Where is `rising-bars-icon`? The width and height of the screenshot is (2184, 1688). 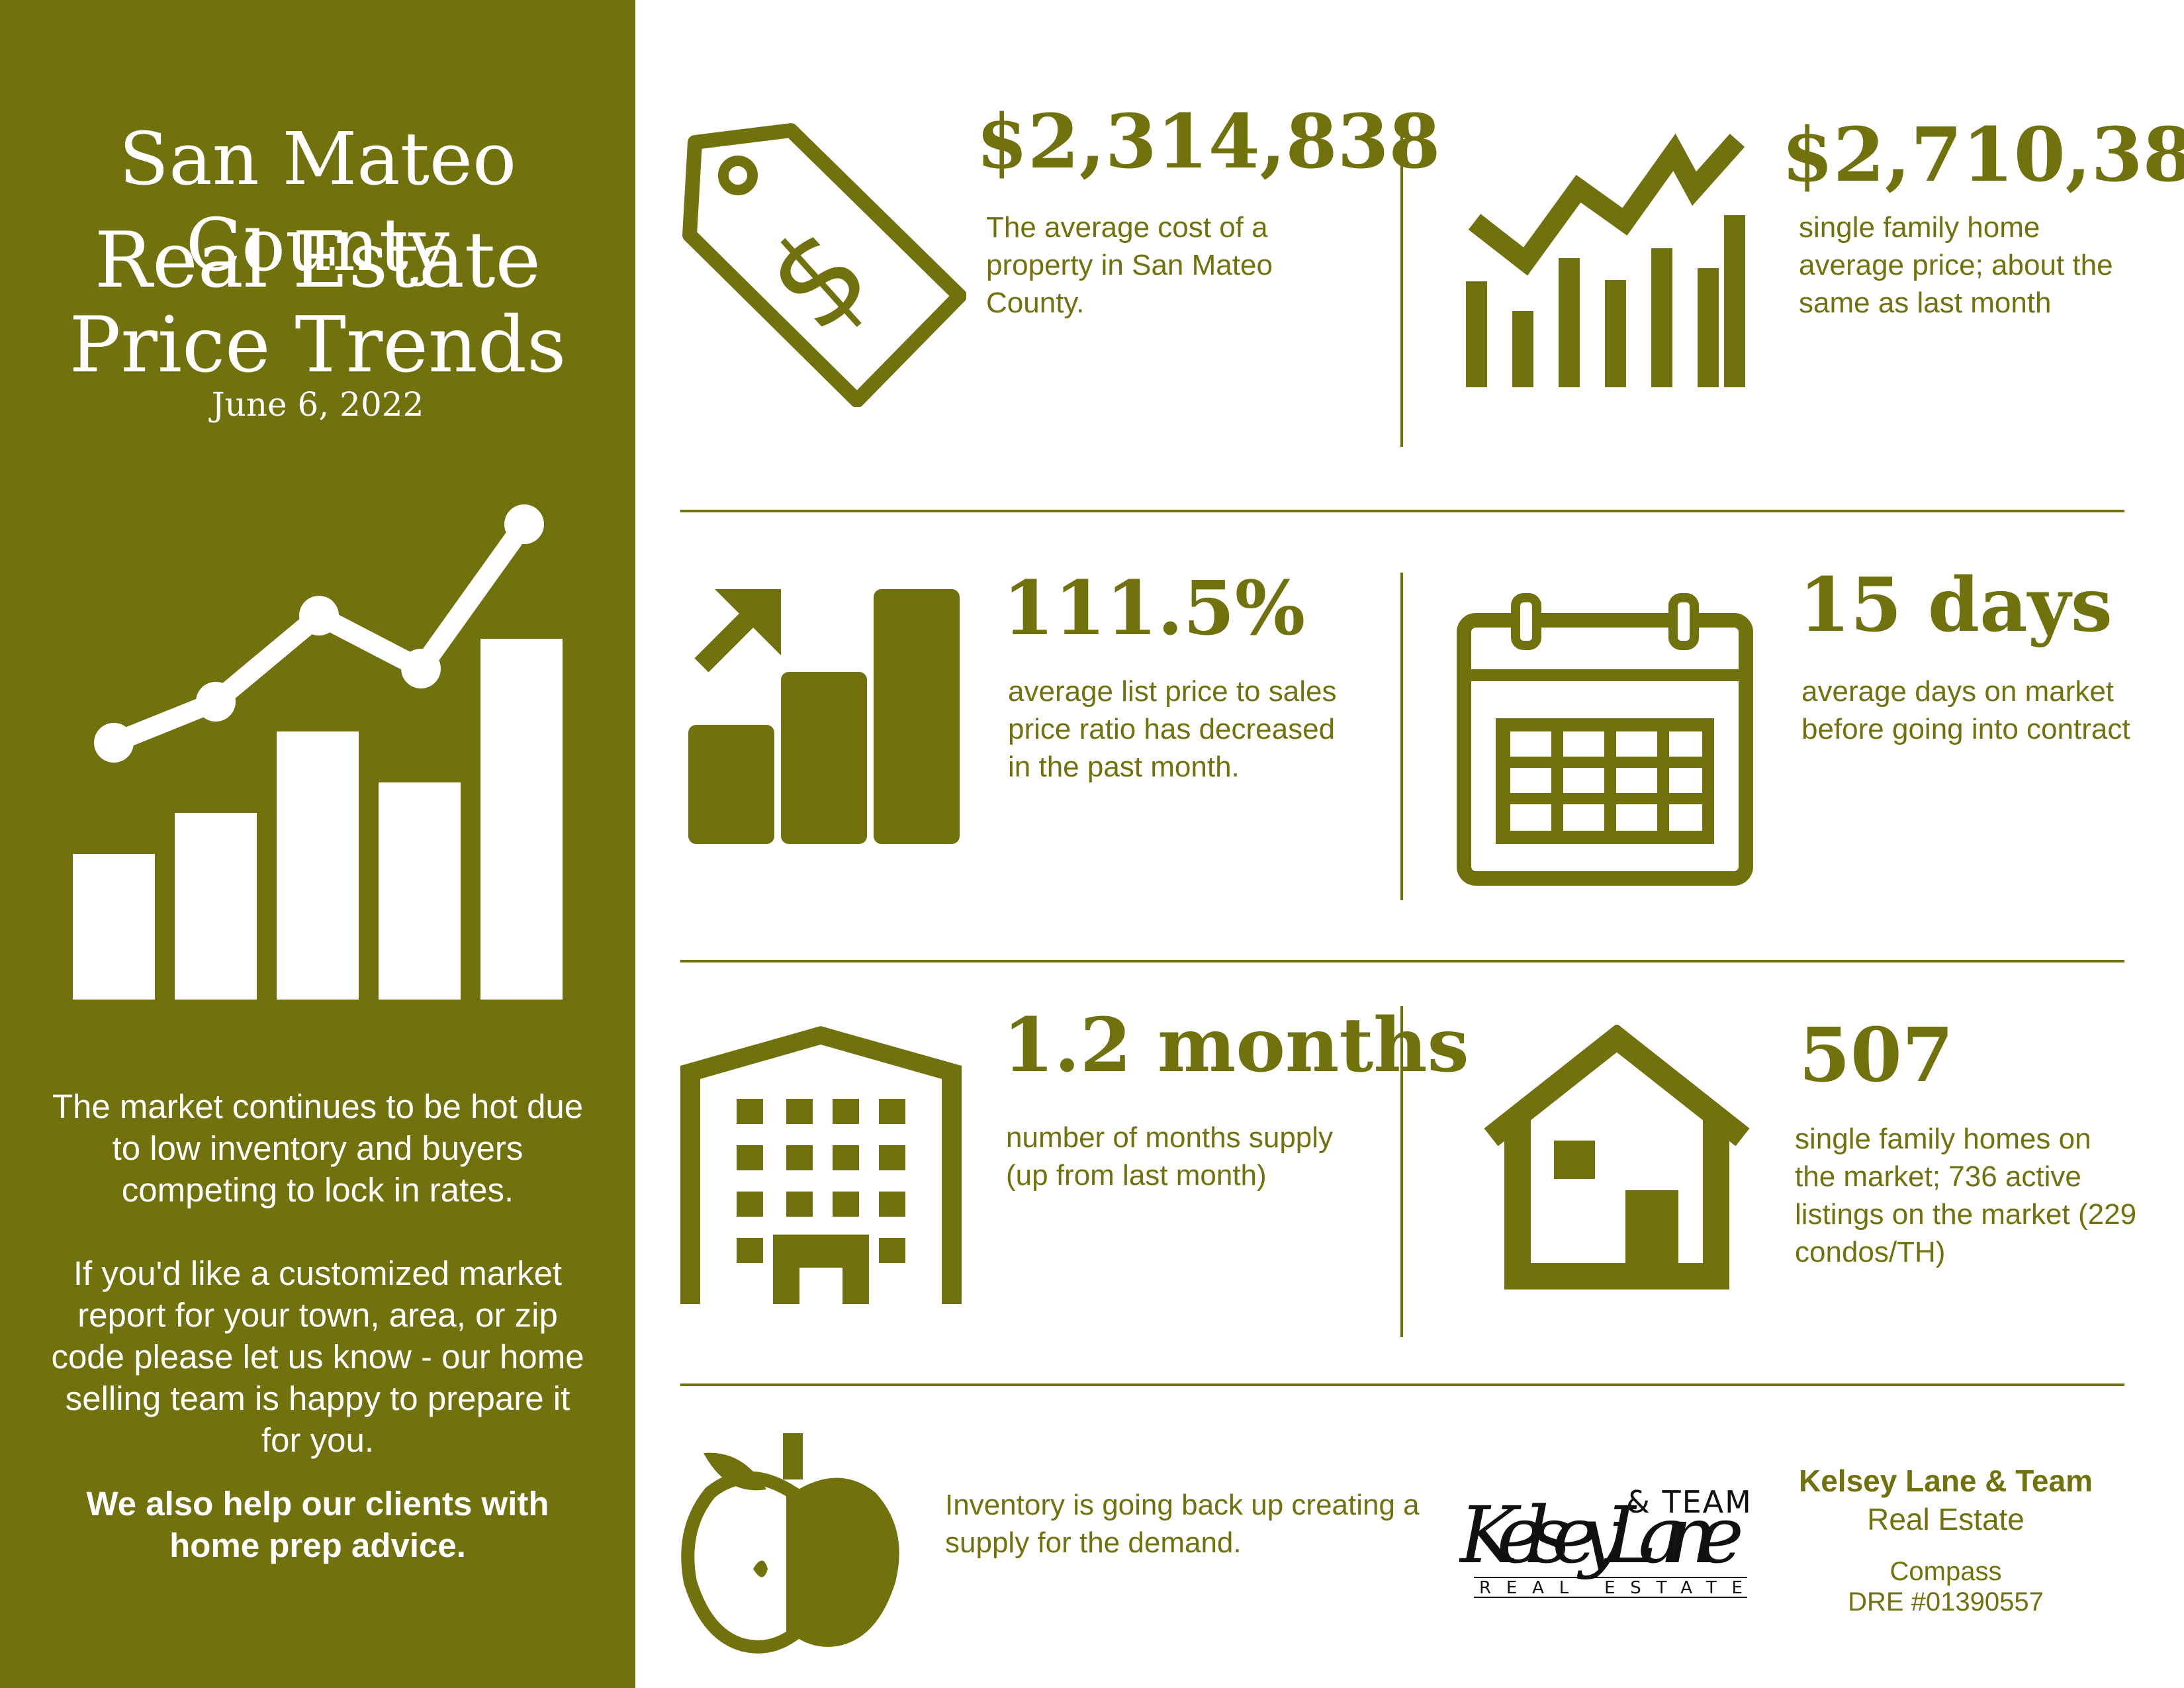
rising-bars-icon is located at coordinates (824, 716).